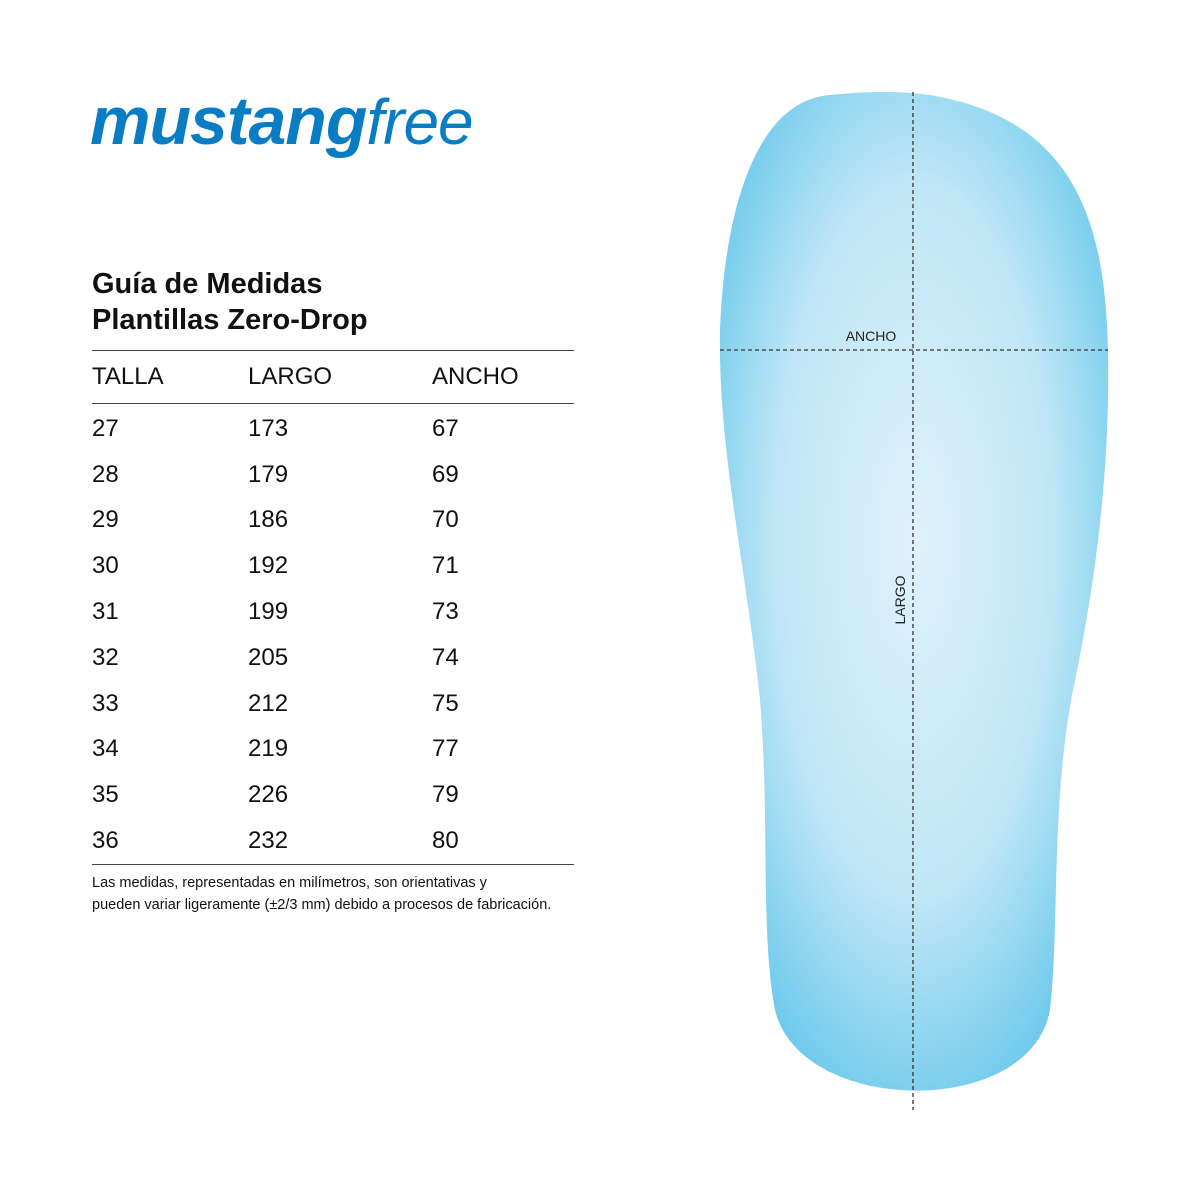  What do you see at coordinates (333, 795) in the screenshot?
I see `table-row: 35 226 79` at bounding box center [333, 795].